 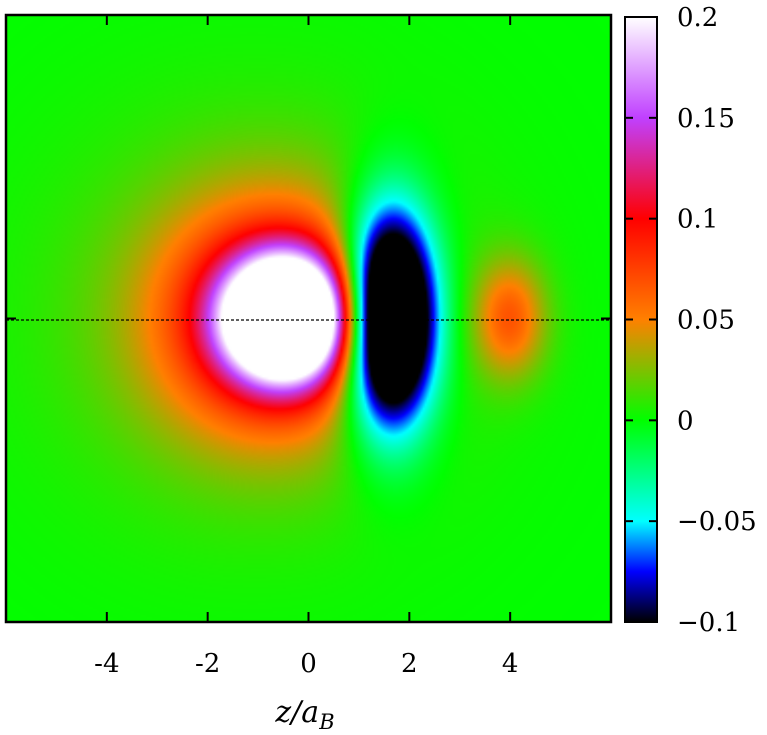 What do you see at coordinates (706, 321) in the screenshot?
I see `colorbar-tick-label: 0.05` at bounding box center [706, 321].